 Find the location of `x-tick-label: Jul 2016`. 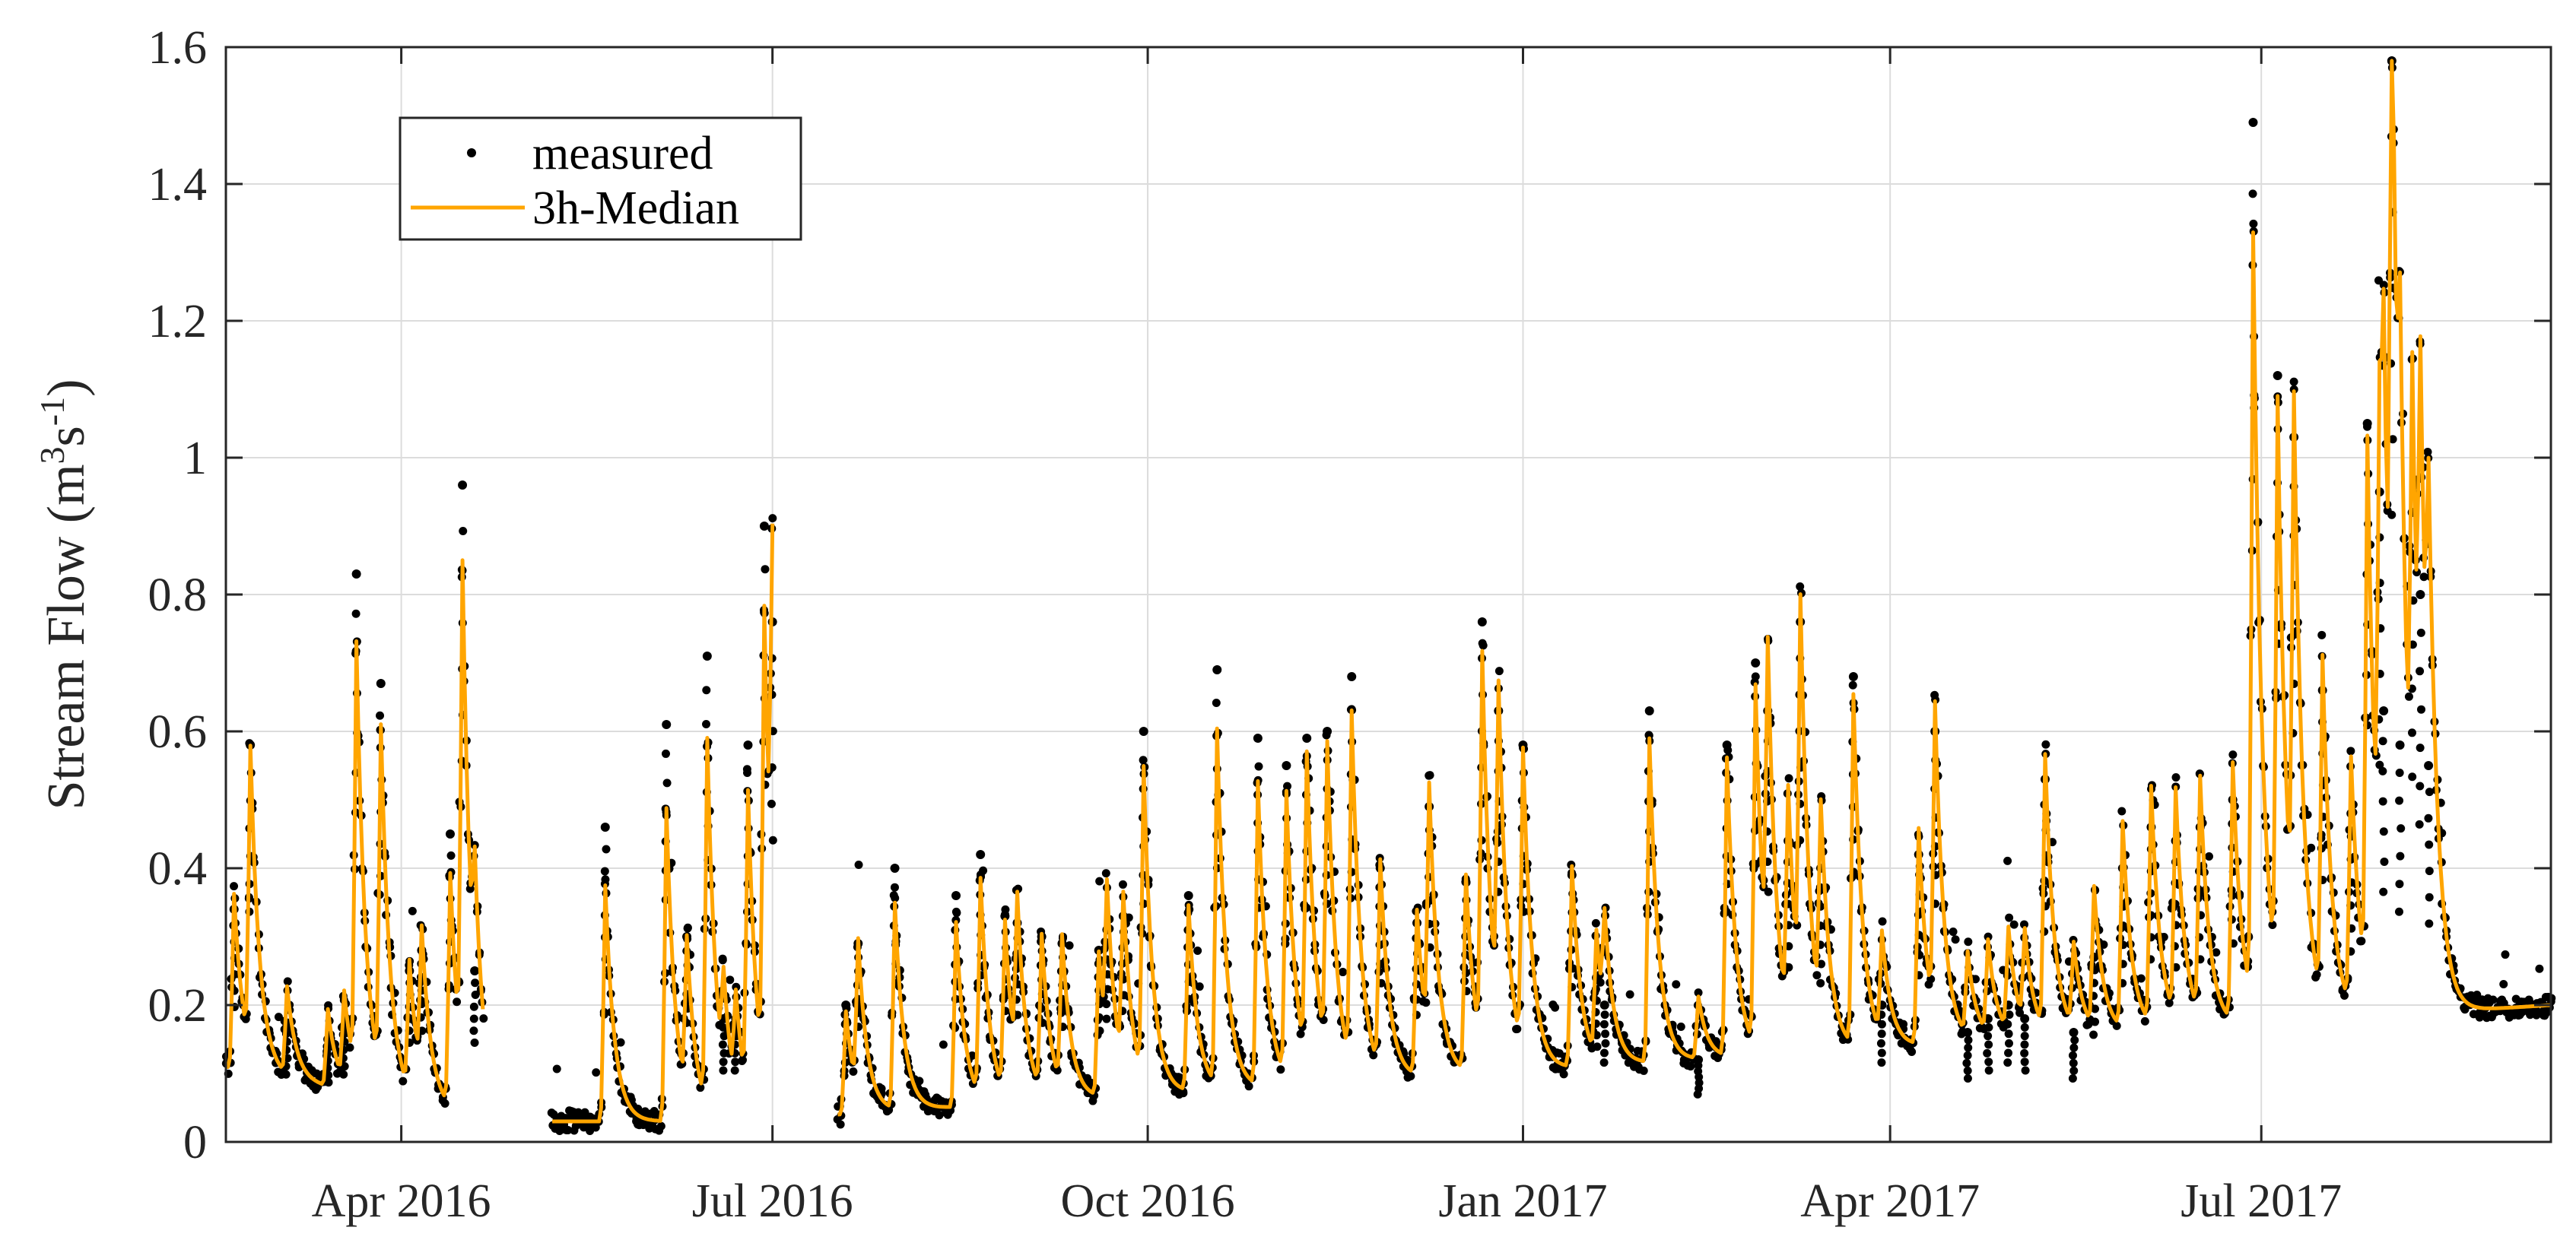

x-tick-label: Jul 2016 is located at coordinates (772, 1201).